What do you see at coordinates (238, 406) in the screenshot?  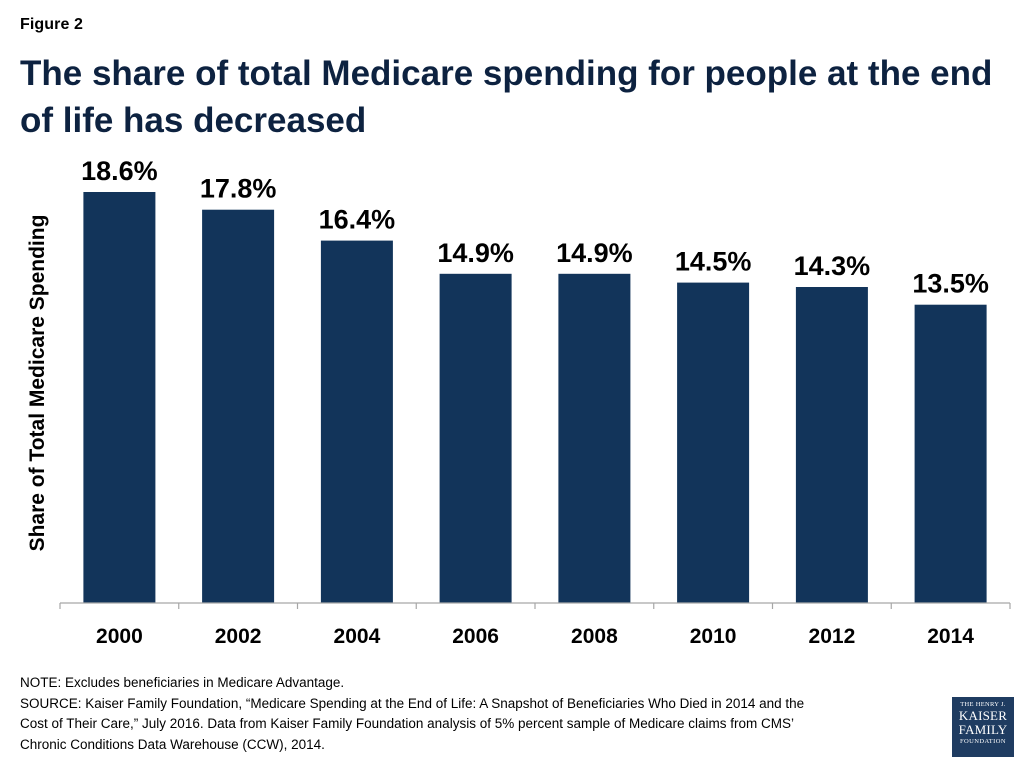 I see `bar-2002` at bounding box center [238, 406].